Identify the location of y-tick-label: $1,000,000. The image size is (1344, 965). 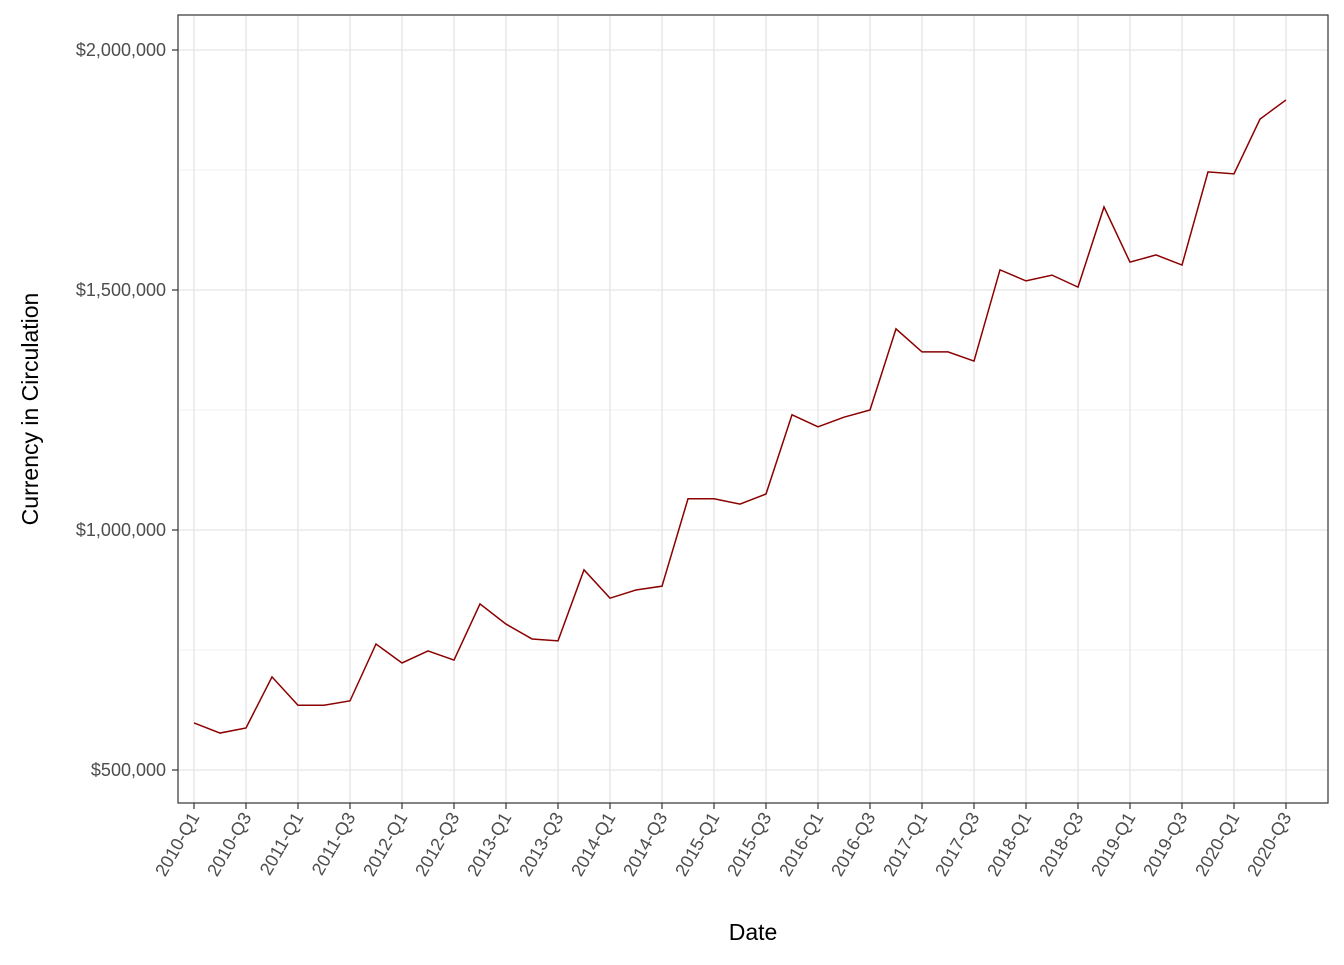
(121, 530).